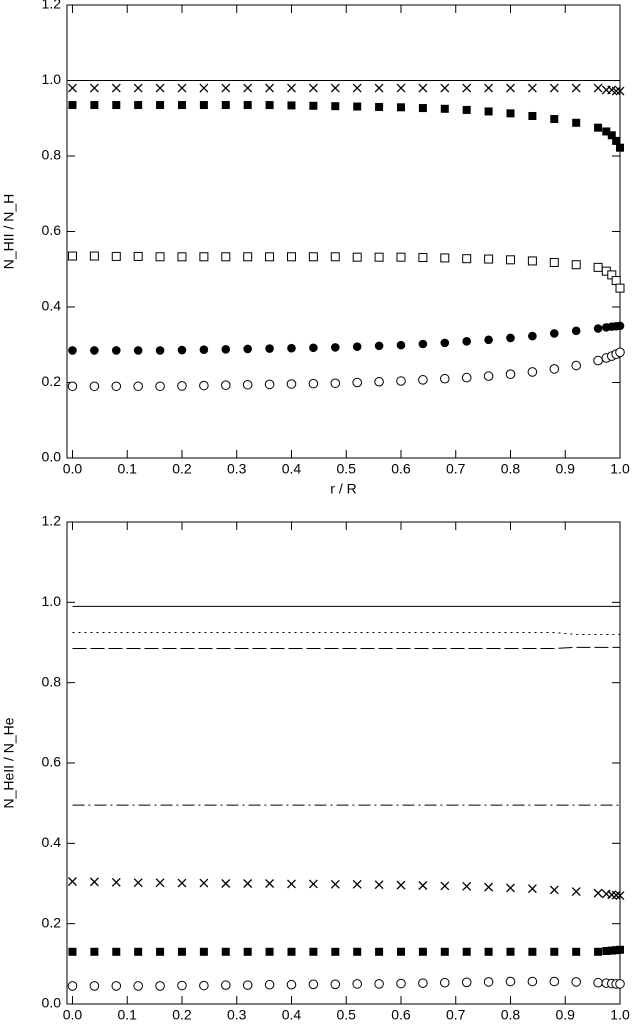 This screenshot has width=633, height=1030. Describe the element at coordinates (343, 489) in the screenshot. I see `x-axis-label: r / R` at that location.